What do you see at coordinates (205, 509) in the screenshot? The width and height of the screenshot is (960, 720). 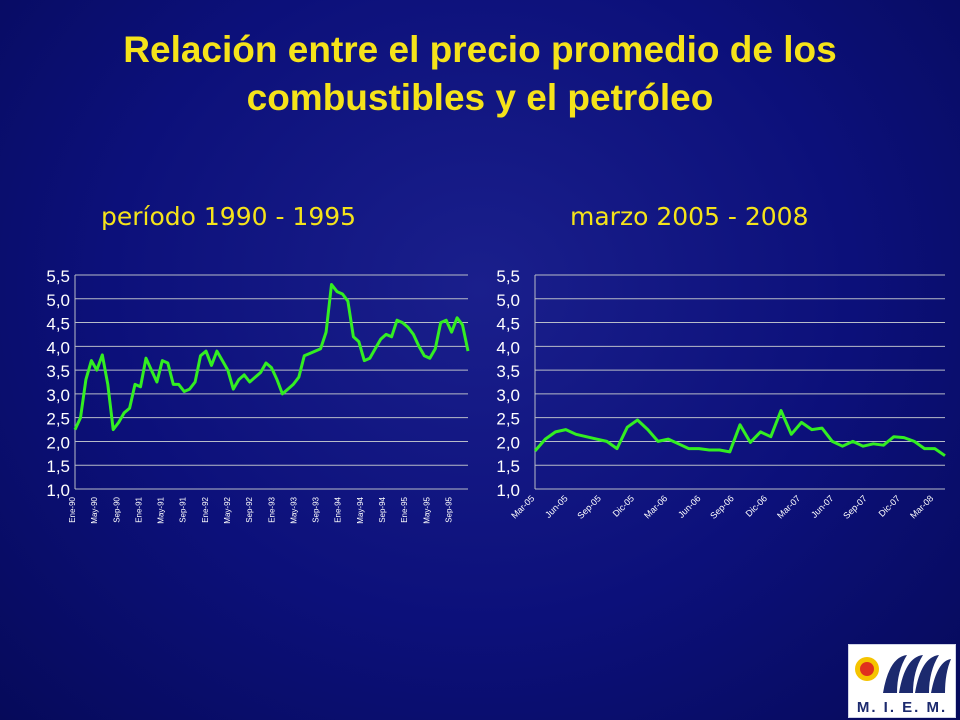 I see `c1-x-tick-label: Ene-92` at bounding box center [205, 509].